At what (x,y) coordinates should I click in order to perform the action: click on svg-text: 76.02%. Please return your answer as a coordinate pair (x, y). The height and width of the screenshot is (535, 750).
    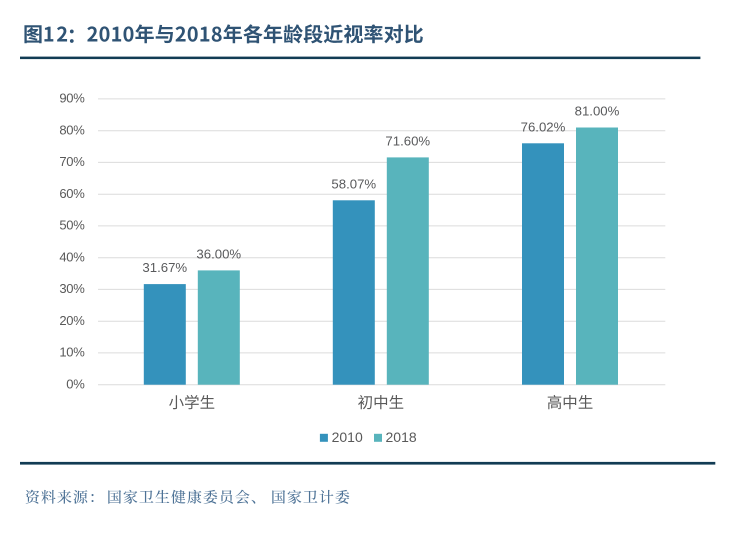
    Looking at the image, I should click on (543, 126).